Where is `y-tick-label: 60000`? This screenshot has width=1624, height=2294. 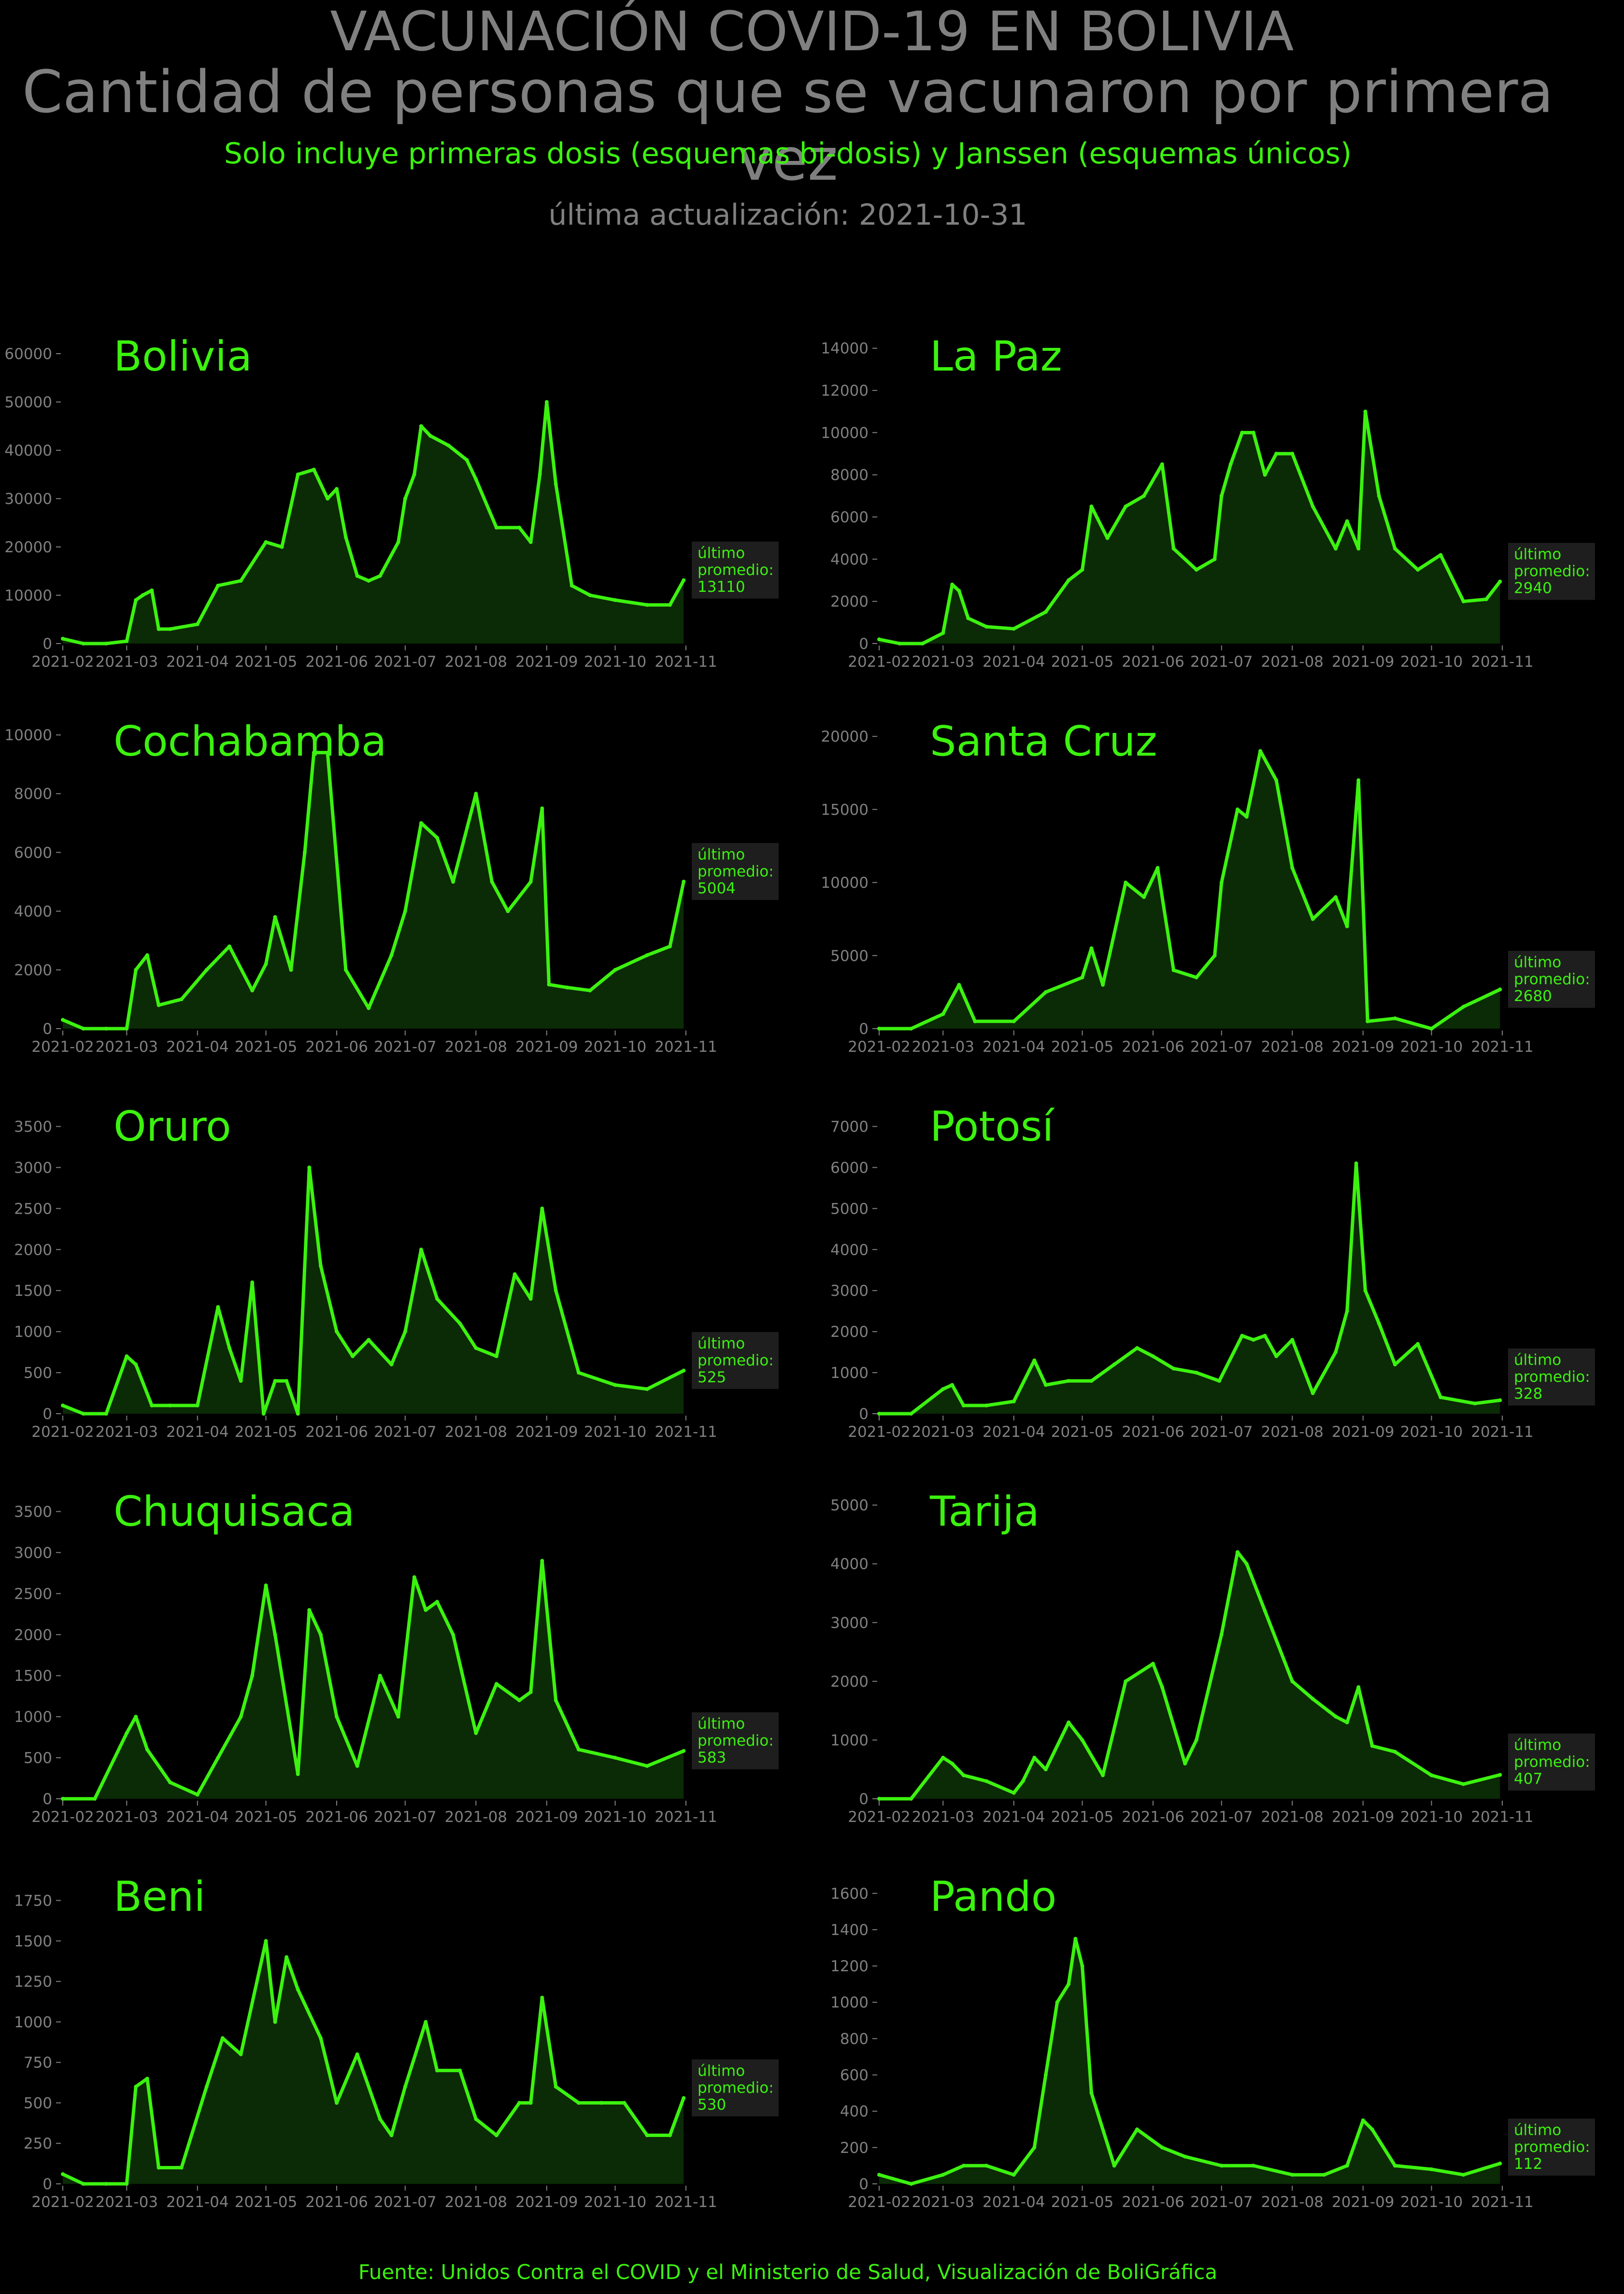
y-tick-label: 60000 is located at coordinates (28, 354).